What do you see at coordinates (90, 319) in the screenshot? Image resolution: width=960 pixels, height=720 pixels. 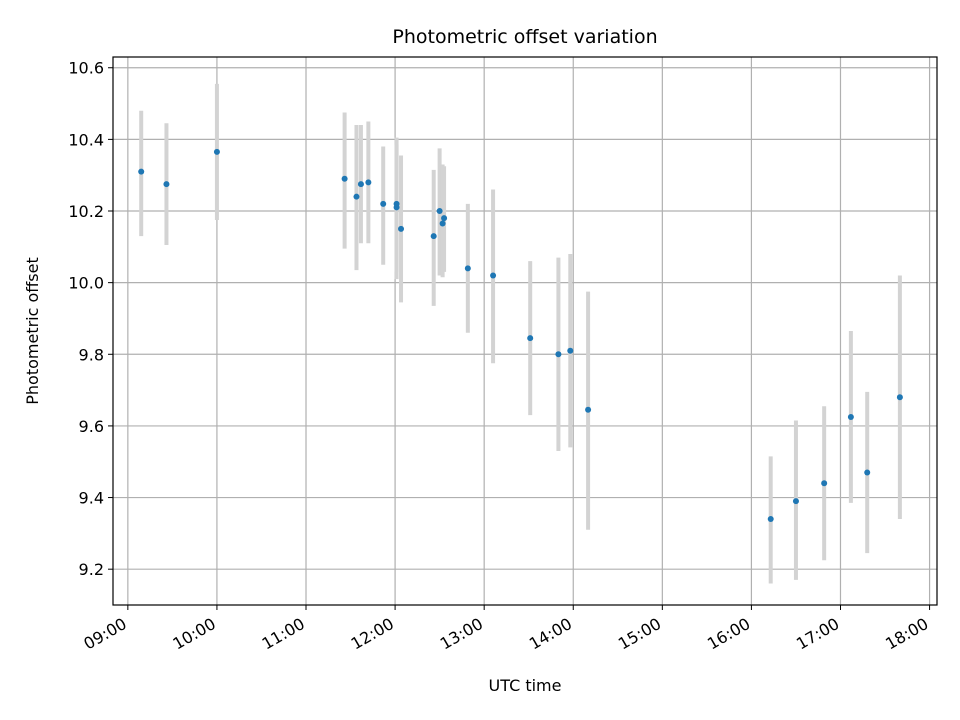 I see `y-axis-ticks: 9.2 9.4 9.6 9.8 10.0 10.2 10.4 10.6` at bounding box center [90, 319].